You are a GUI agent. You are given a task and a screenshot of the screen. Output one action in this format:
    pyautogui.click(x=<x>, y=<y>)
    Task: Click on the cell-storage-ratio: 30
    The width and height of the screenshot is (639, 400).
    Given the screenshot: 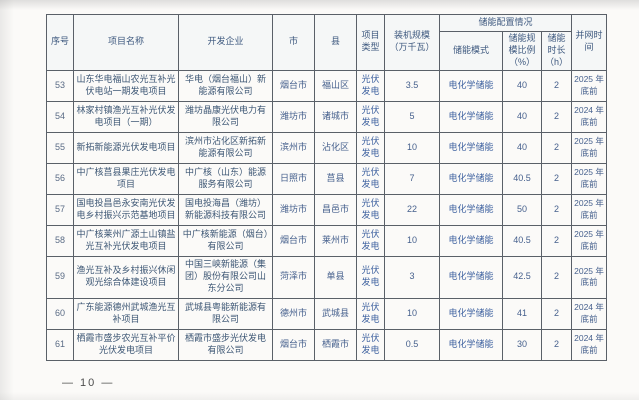 What is the action you would take?
    pyautogui.click(x=522, y=344)
    